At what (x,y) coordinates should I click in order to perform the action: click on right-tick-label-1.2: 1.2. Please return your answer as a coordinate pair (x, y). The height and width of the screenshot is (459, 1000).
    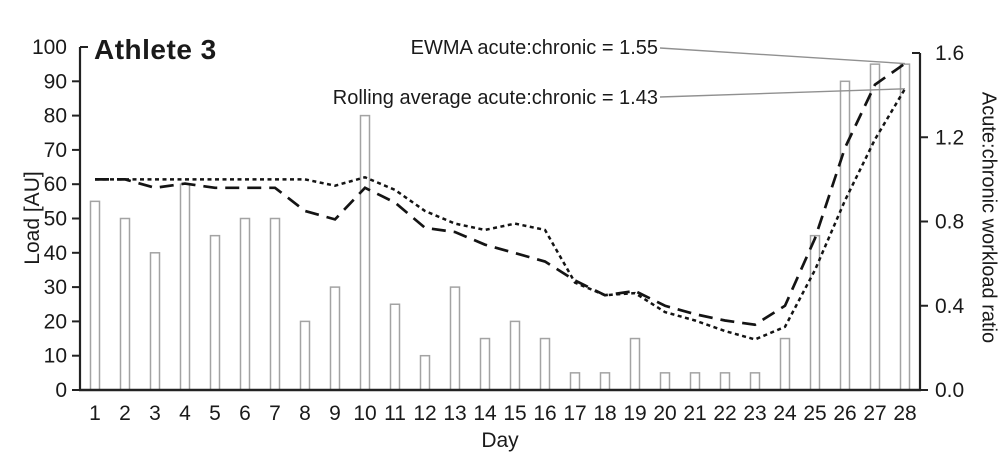
    Looking at the image, I should click on (949, 137).